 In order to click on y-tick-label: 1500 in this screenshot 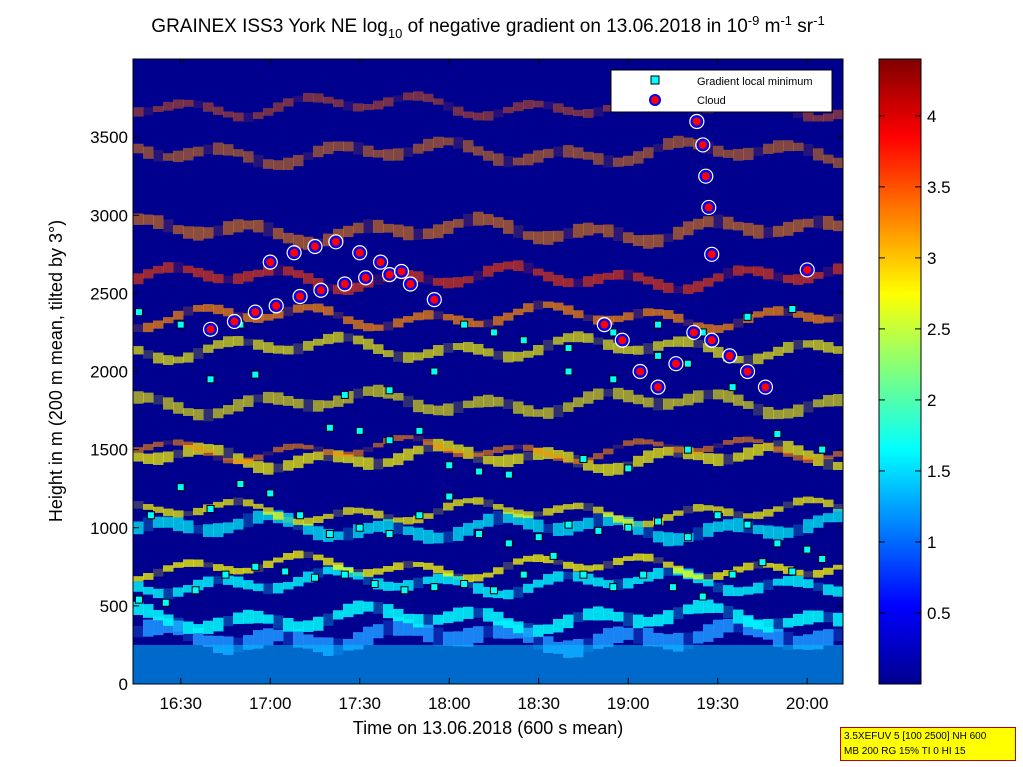, I will do `click(109, 450)`.